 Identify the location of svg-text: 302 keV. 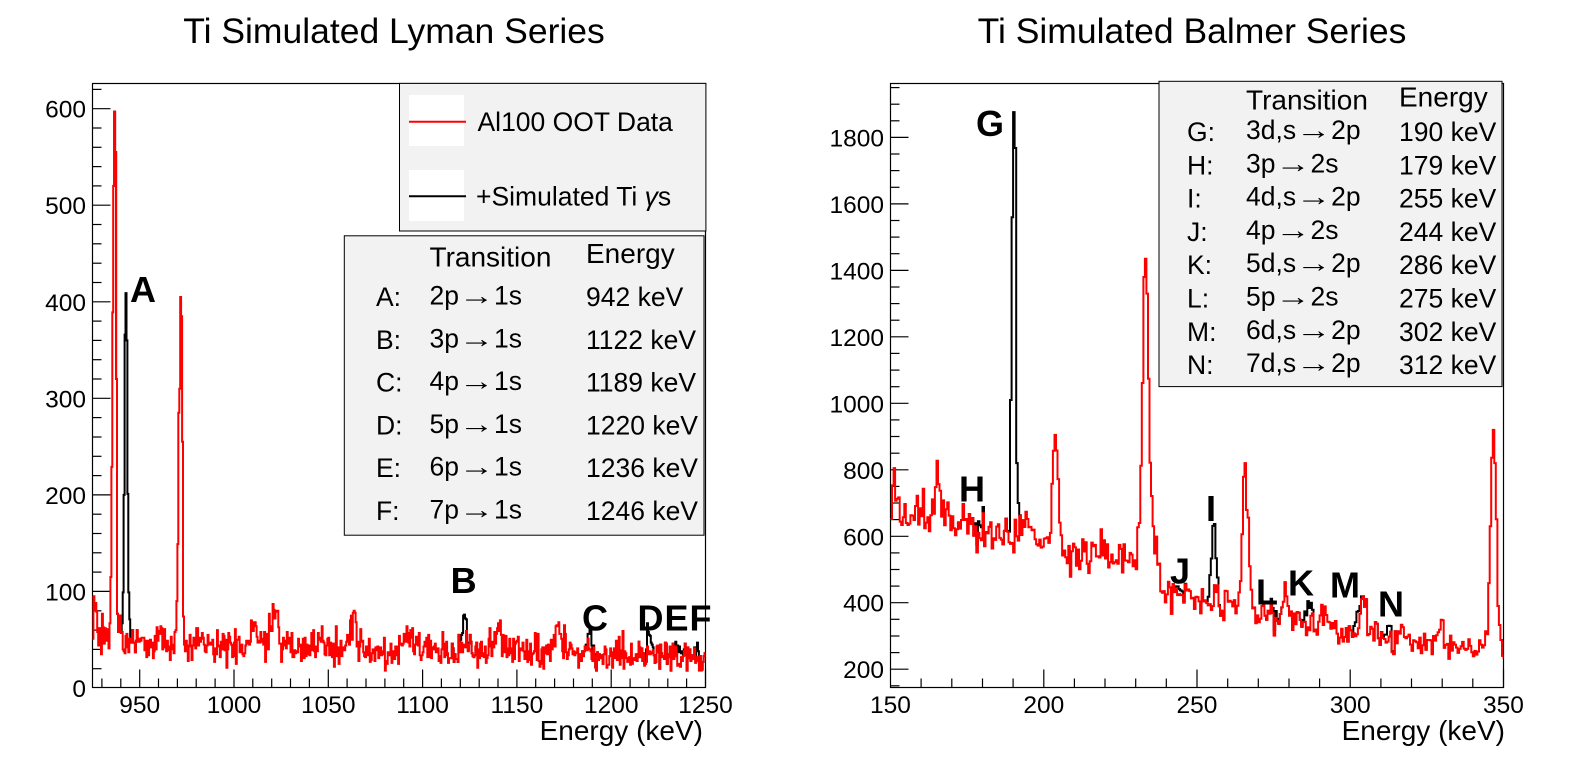
(1448, 332).